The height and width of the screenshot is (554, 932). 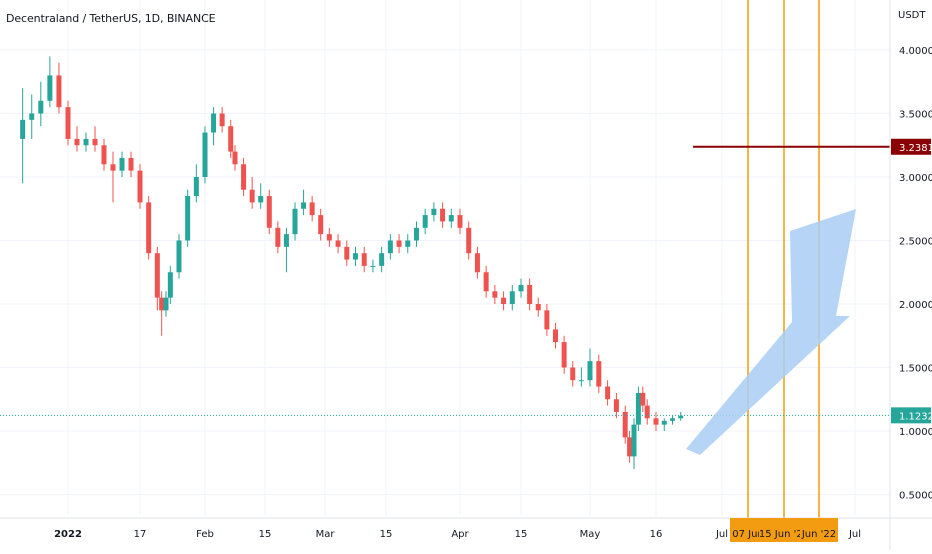 What do you see at coordinates (111, 18) in the screenshot?
I see `chart-title: Decentraland / TetherUS, 1D, BINANCE` at bounding box center [111, 18].